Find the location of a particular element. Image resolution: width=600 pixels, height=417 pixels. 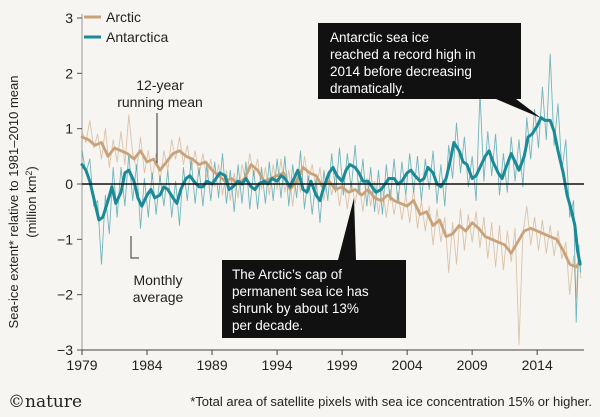

monthly-leader is located at coordinates (134, 247).